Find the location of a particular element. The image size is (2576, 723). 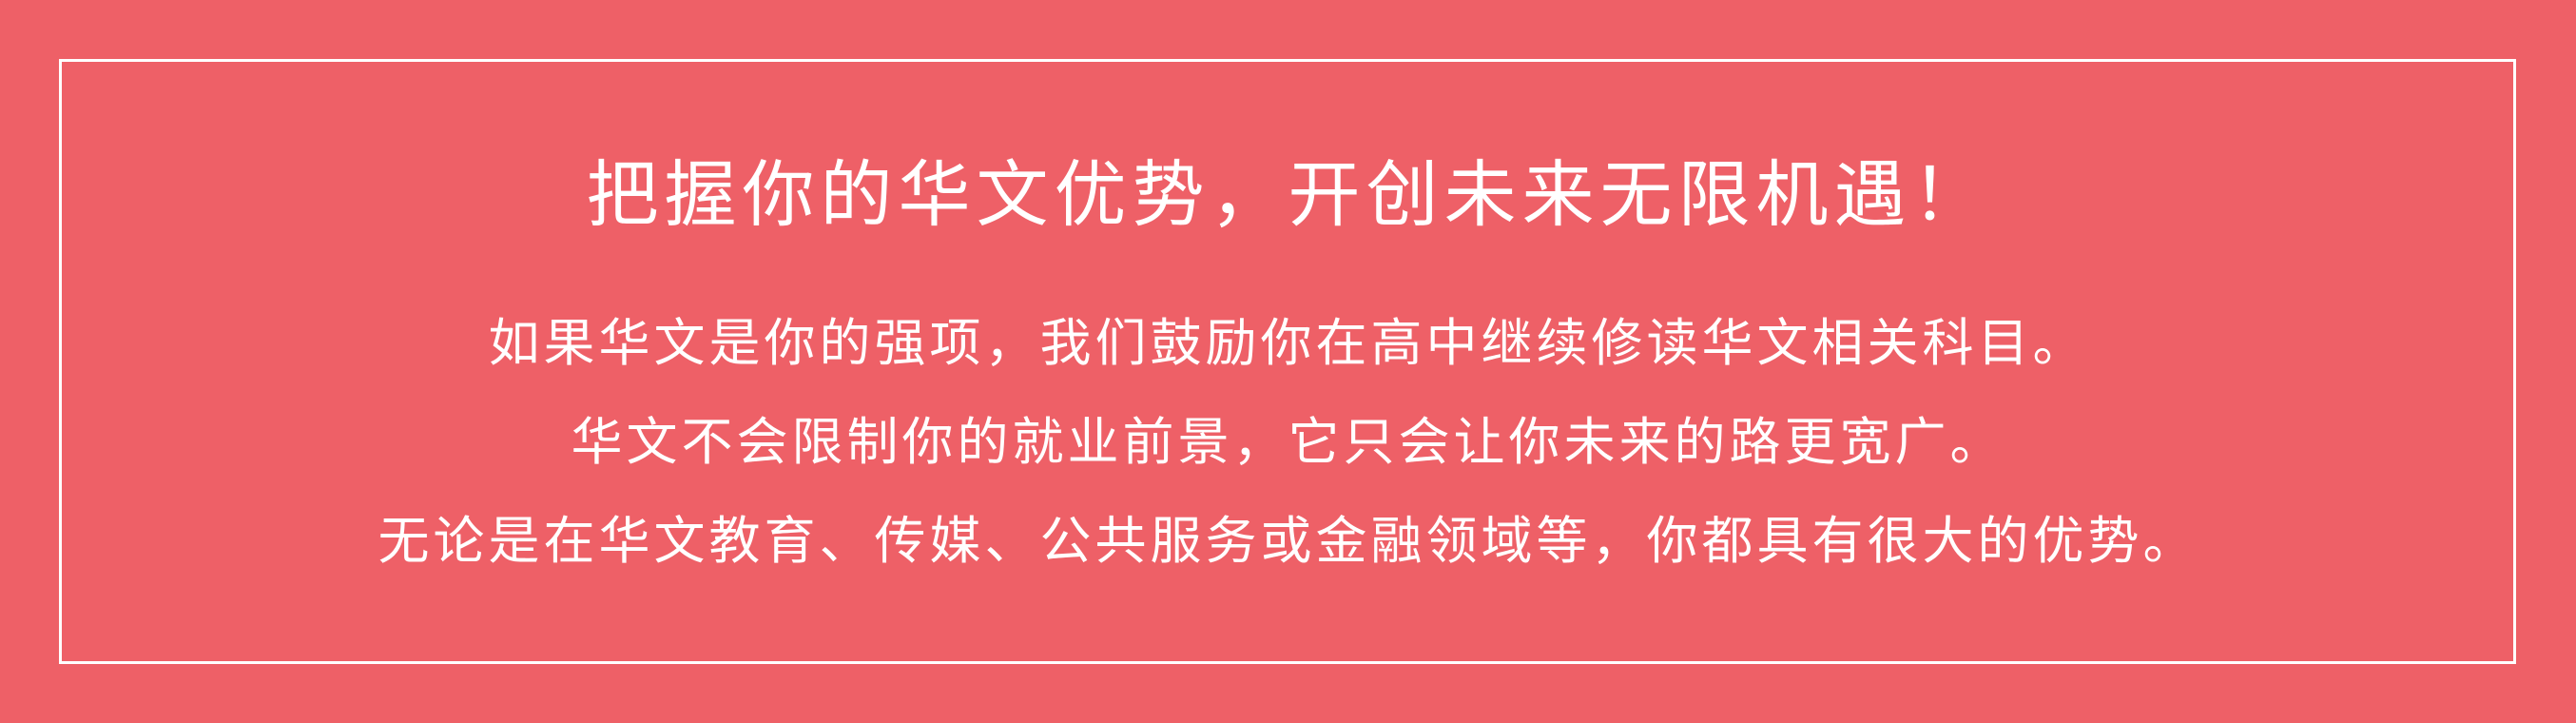

body-line-1: 如果华文是你的强项，我们鼓励你在高中继续修读华文相关科目。 is located at coordinates (1288, 343).